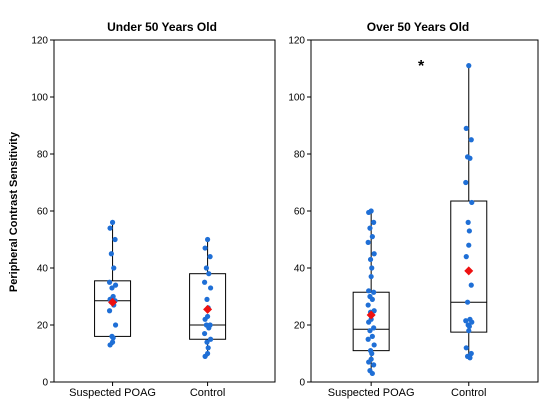 This screenshot has width=550, height=413. Describe the element at coordinates (162, 27) in the screenshot. I see `panel-title: Under 50 Years Old` at that location.